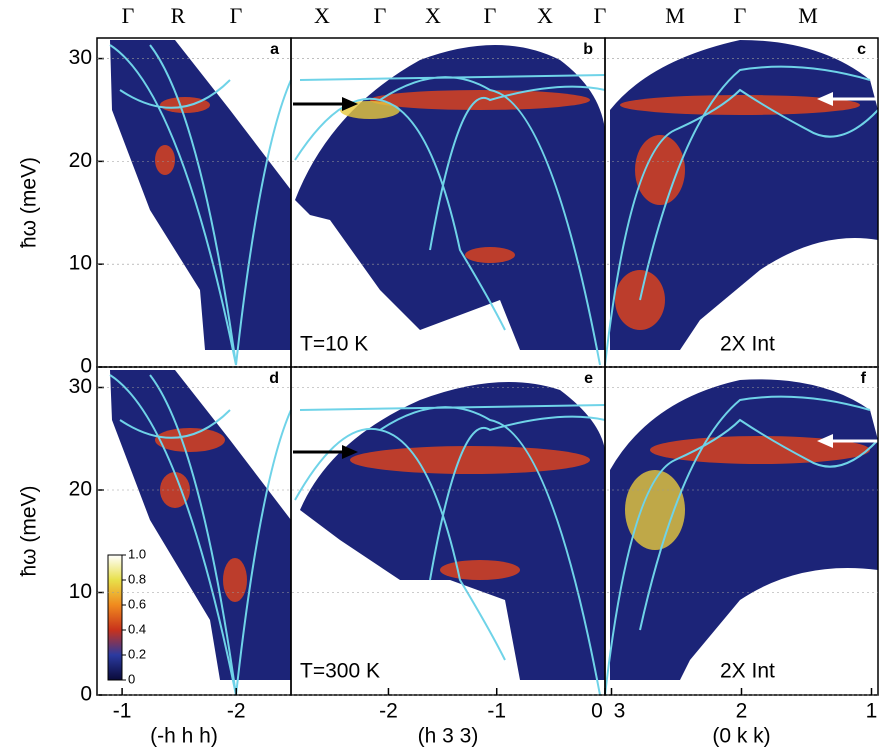 The image size is (883, 749). I want to click on x-axis-label: (-h h h), so click(184, 736).